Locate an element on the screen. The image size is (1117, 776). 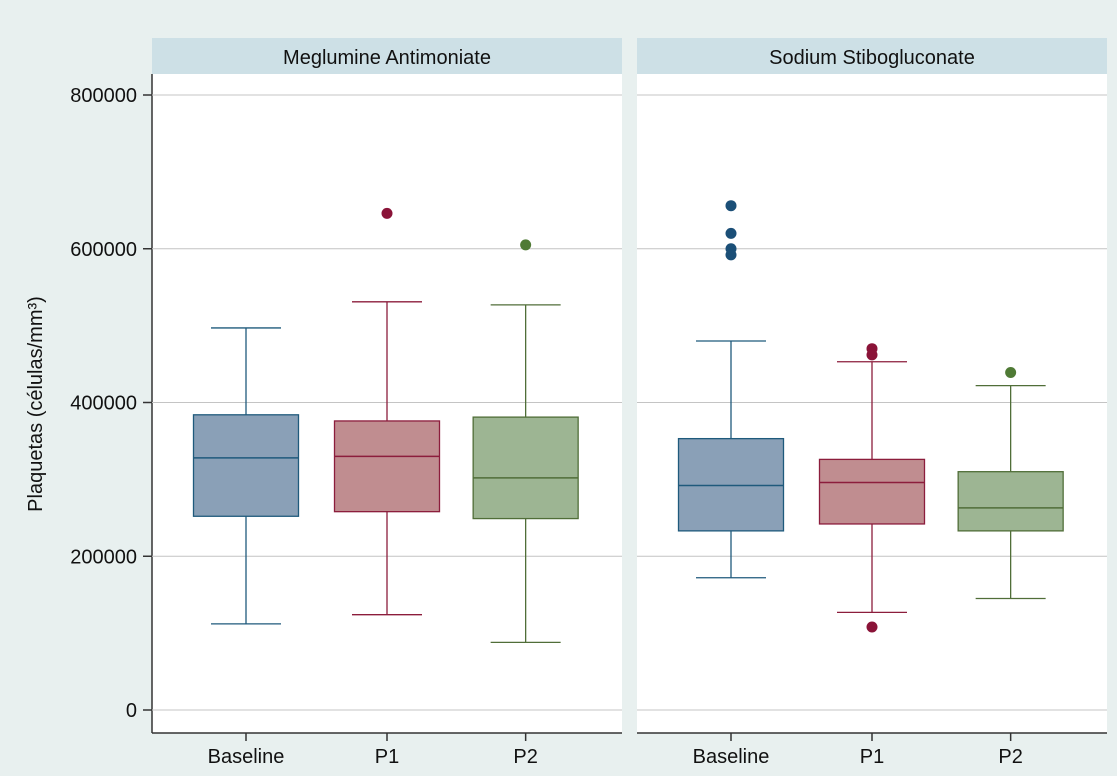
panel-title: Meglumine Antimoniate is located at coordinates (387, 58).